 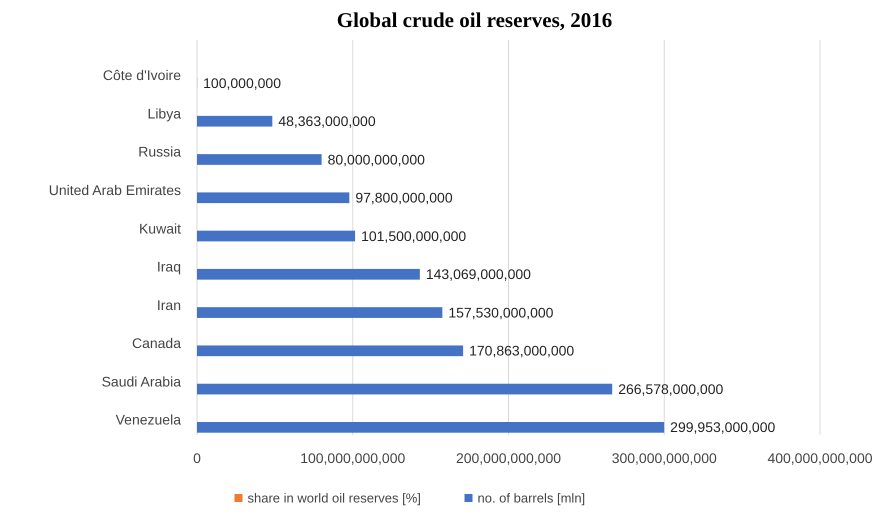 What do you see at coordinates (157, 343) in the screenshot?
I see `y-tick-label: Canada` at bounding box center [157, 343].